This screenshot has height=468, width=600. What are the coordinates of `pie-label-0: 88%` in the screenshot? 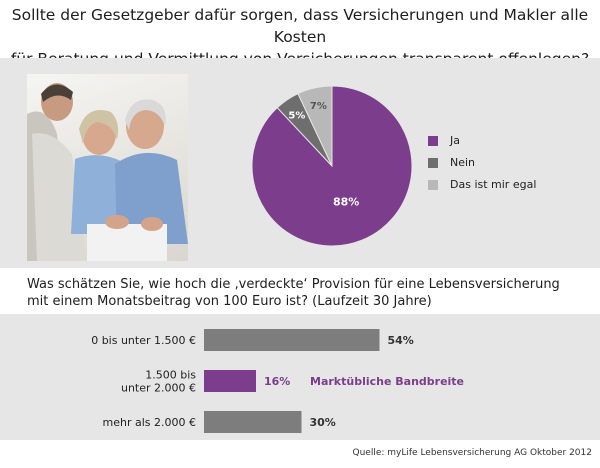 It's located at (346, 202).